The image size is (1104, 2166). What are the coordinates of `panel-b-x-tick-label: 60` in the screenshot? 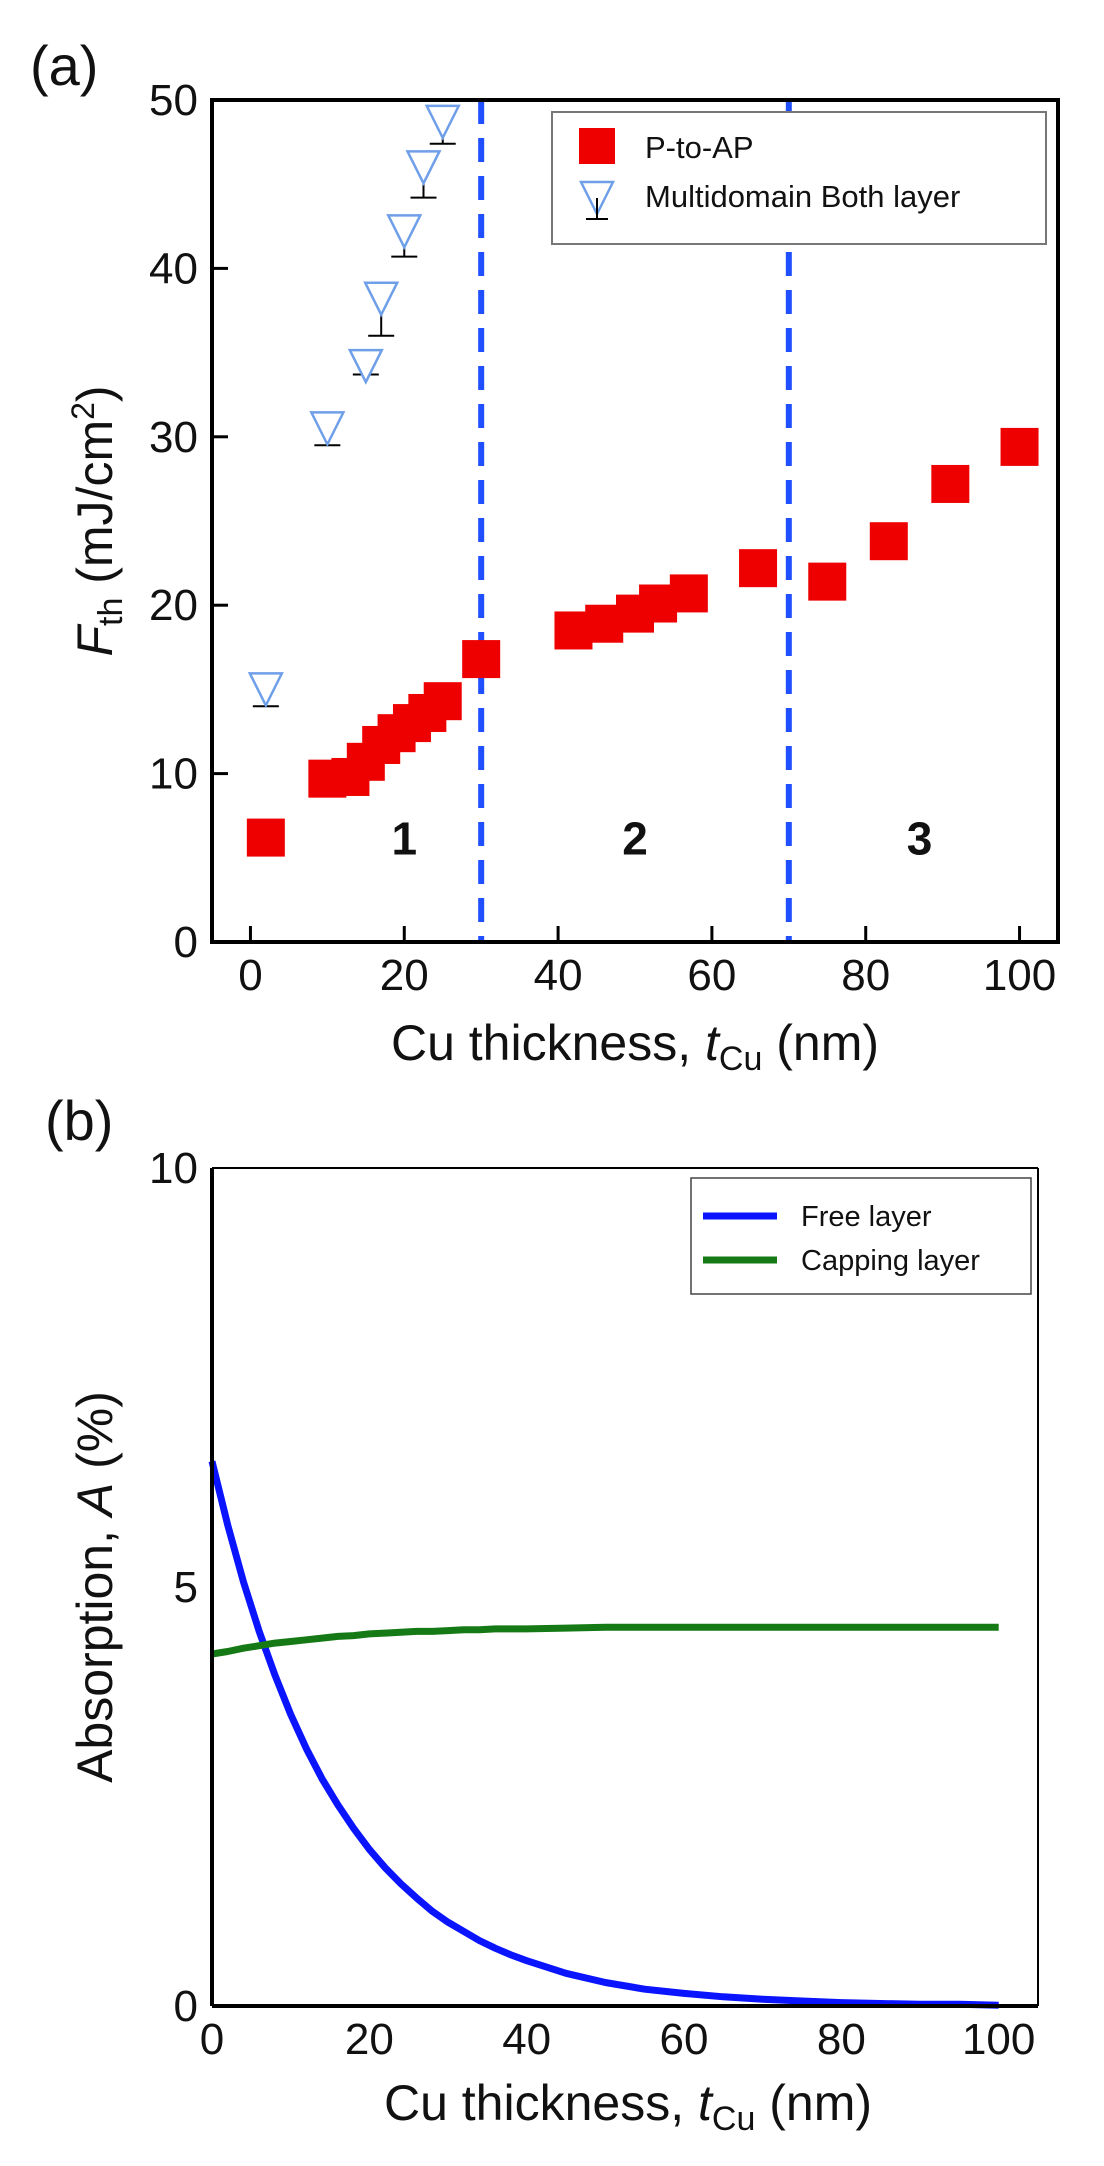 It's located at (684, 2039).